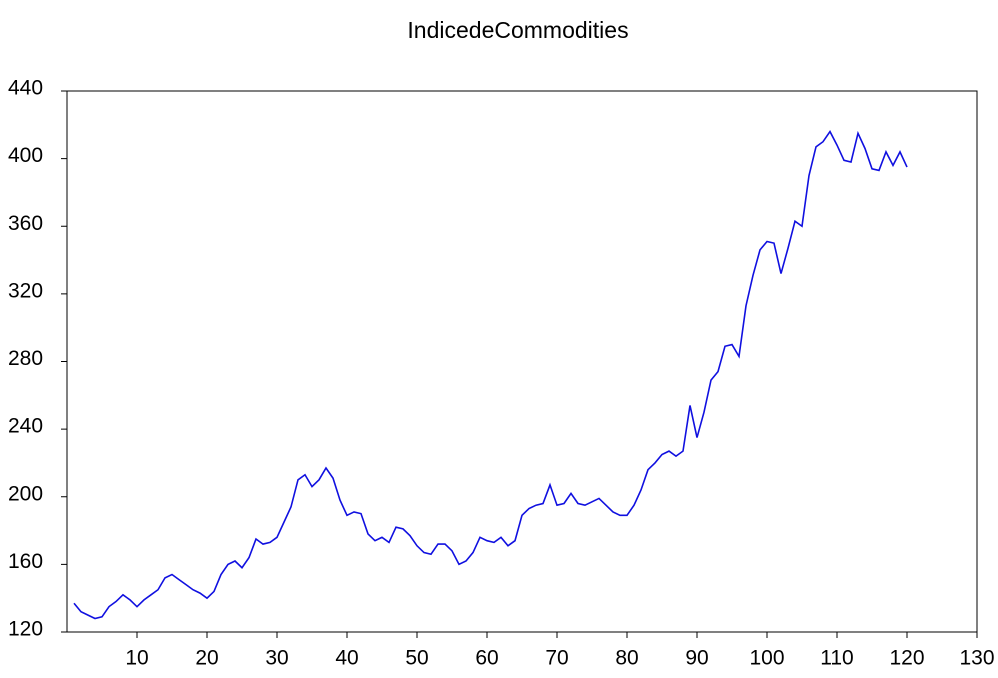  What do you see at coordinates (136, 658) in the screenshot?
I see `x-tick-label: 10` at bounding box center [136, 658].